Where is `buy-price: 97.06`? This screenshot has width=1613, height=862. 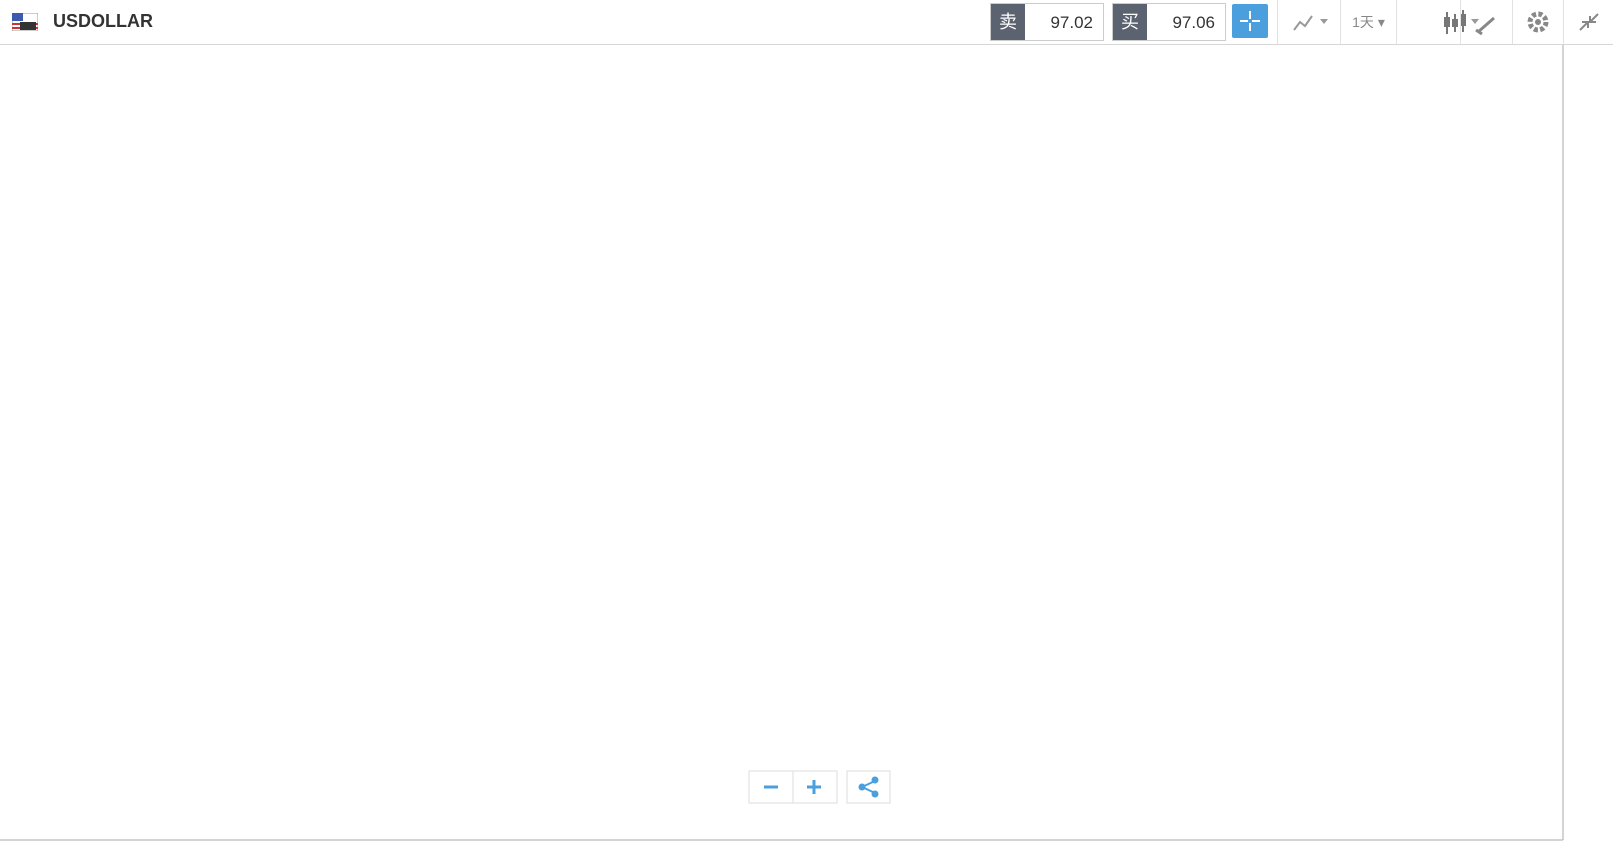 buy-price: 97.06 is located at coordinates (1193, 22).